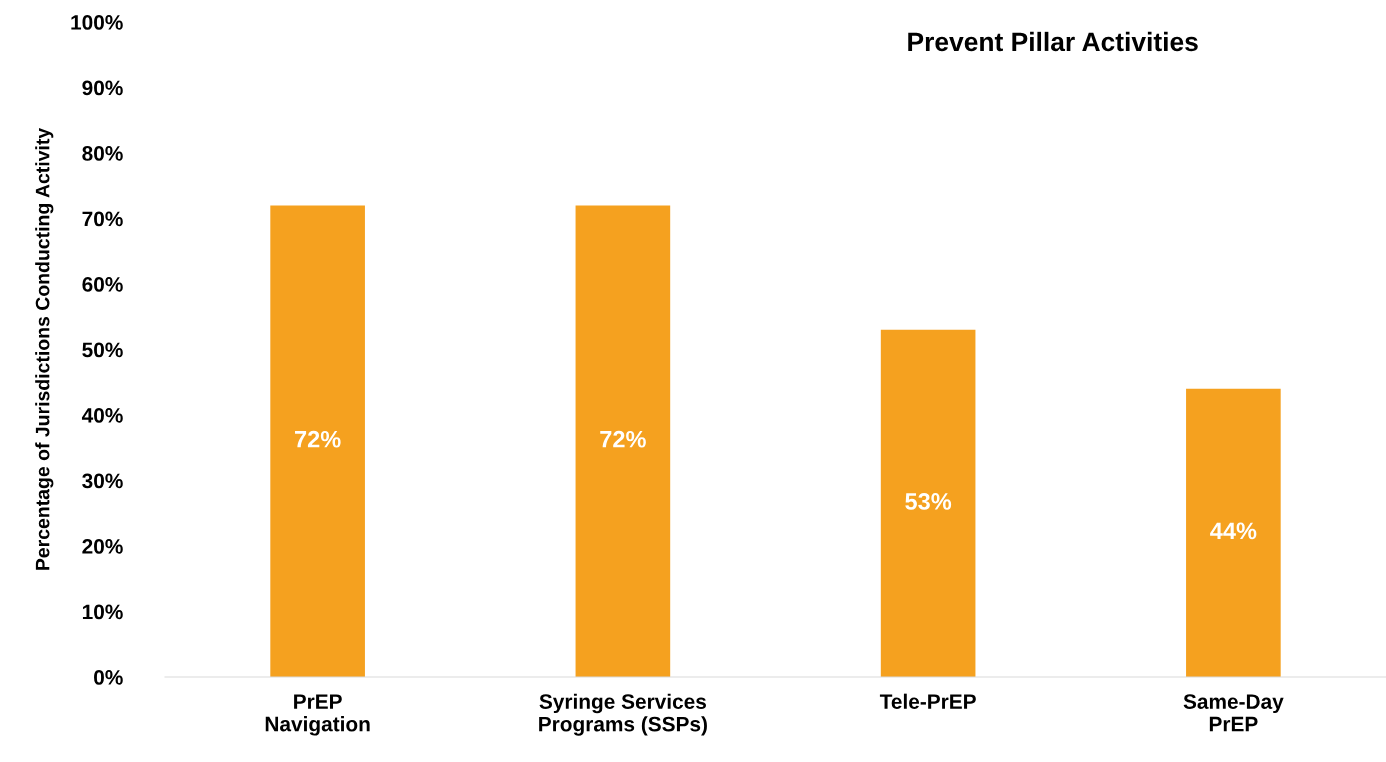 This screenshot has height=762, width=1386. What do you see at coordinates (102, 546) in the screenshot?
I see `y-tick-label: 20%` at bounding box center [102, 546].